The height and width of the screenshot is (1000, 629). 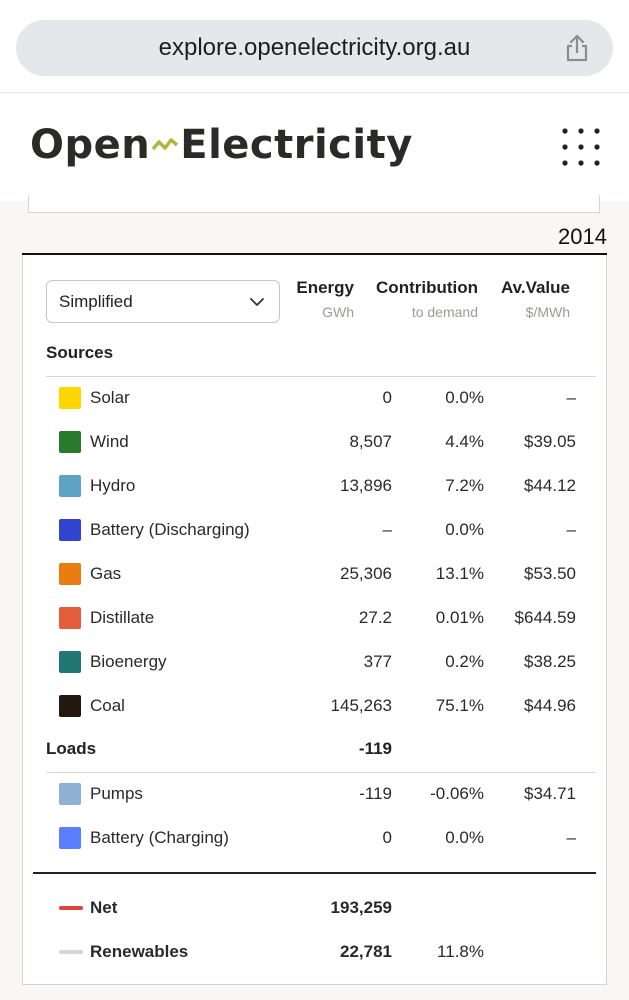 I want to click on distillate-swatch, so click(x=70, y=618).